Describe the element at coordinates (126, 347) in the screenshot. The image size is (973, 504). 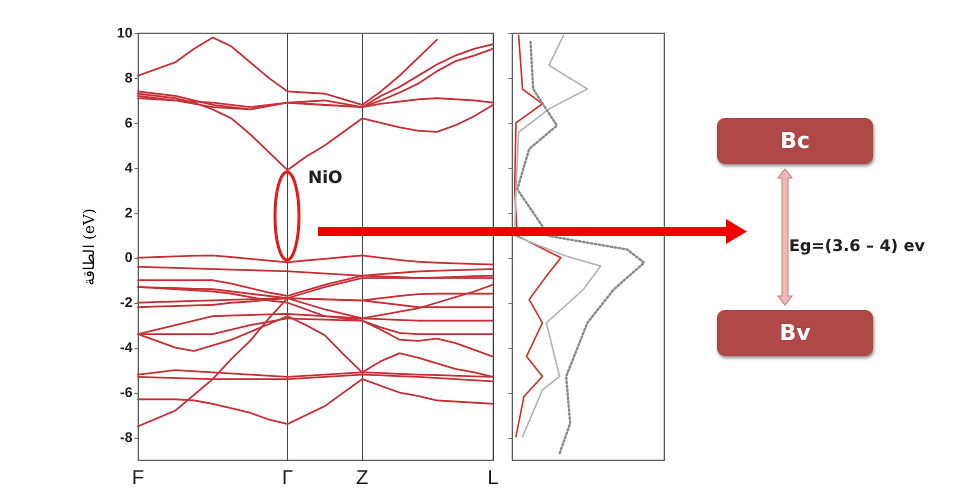
I see `y-tick-label: -4` at that location.